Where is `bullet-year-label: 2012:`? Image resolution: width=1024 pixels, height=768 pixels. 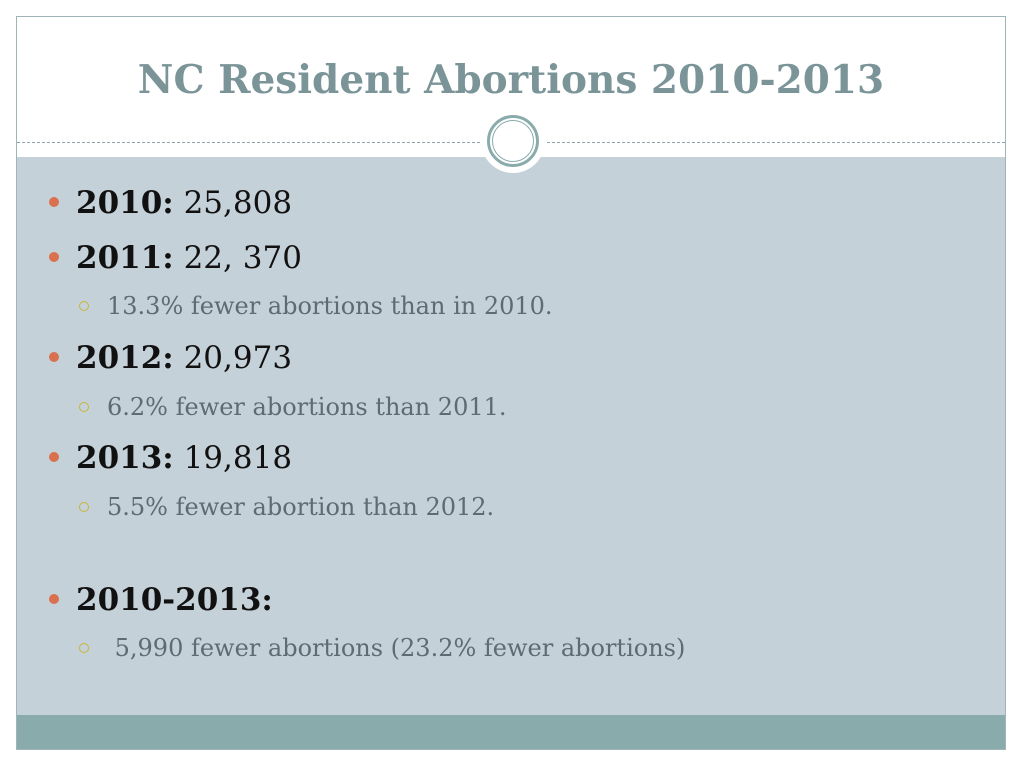
bullet-year-label: 2012: is located at coordinates (125, 358).